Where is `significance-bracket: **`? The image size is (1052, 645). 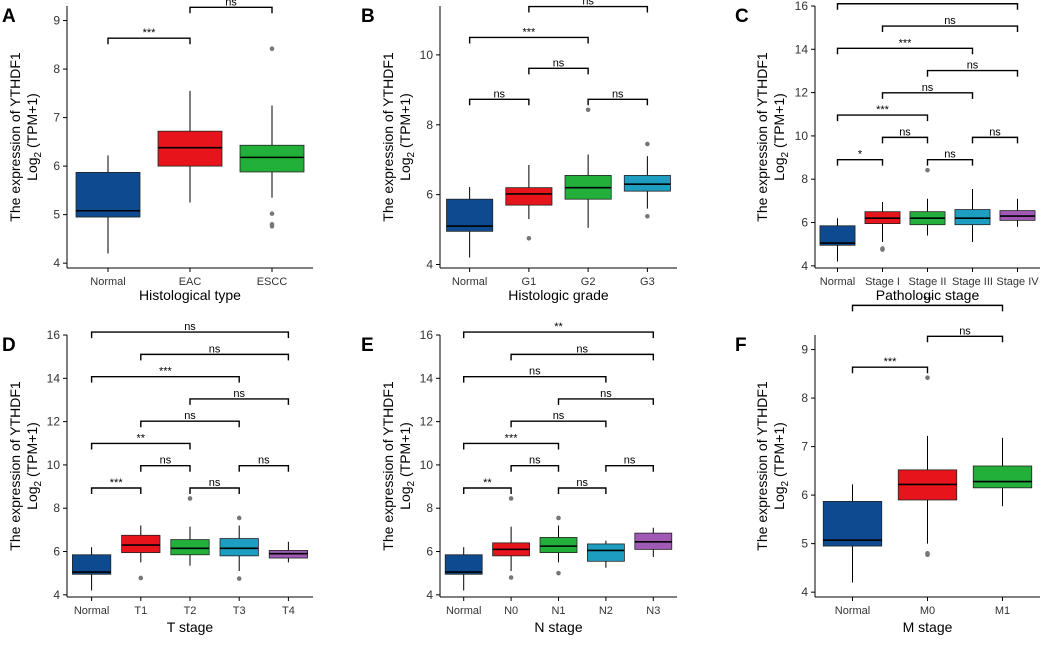 significance-bracket: ** is located at coordinates (927, 303).